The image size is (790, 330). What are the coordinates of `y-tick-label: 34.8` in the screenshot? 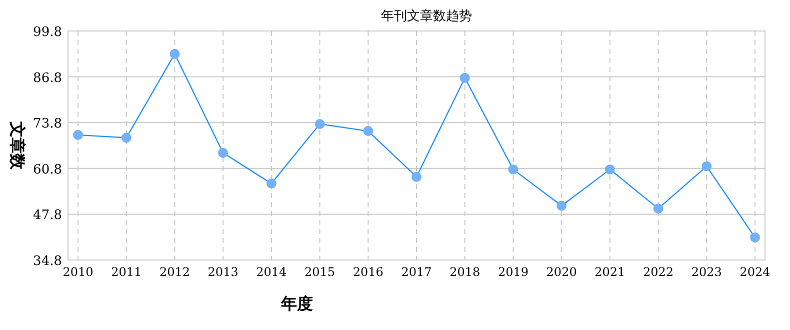 It's located at (47, 261).